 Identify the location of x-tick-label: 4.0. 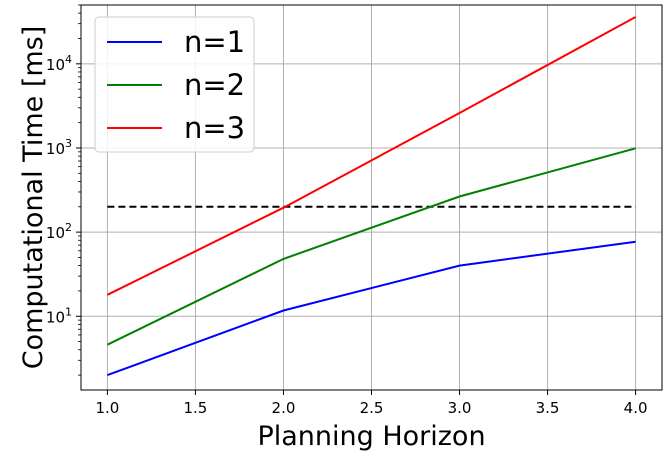
(636, 408).